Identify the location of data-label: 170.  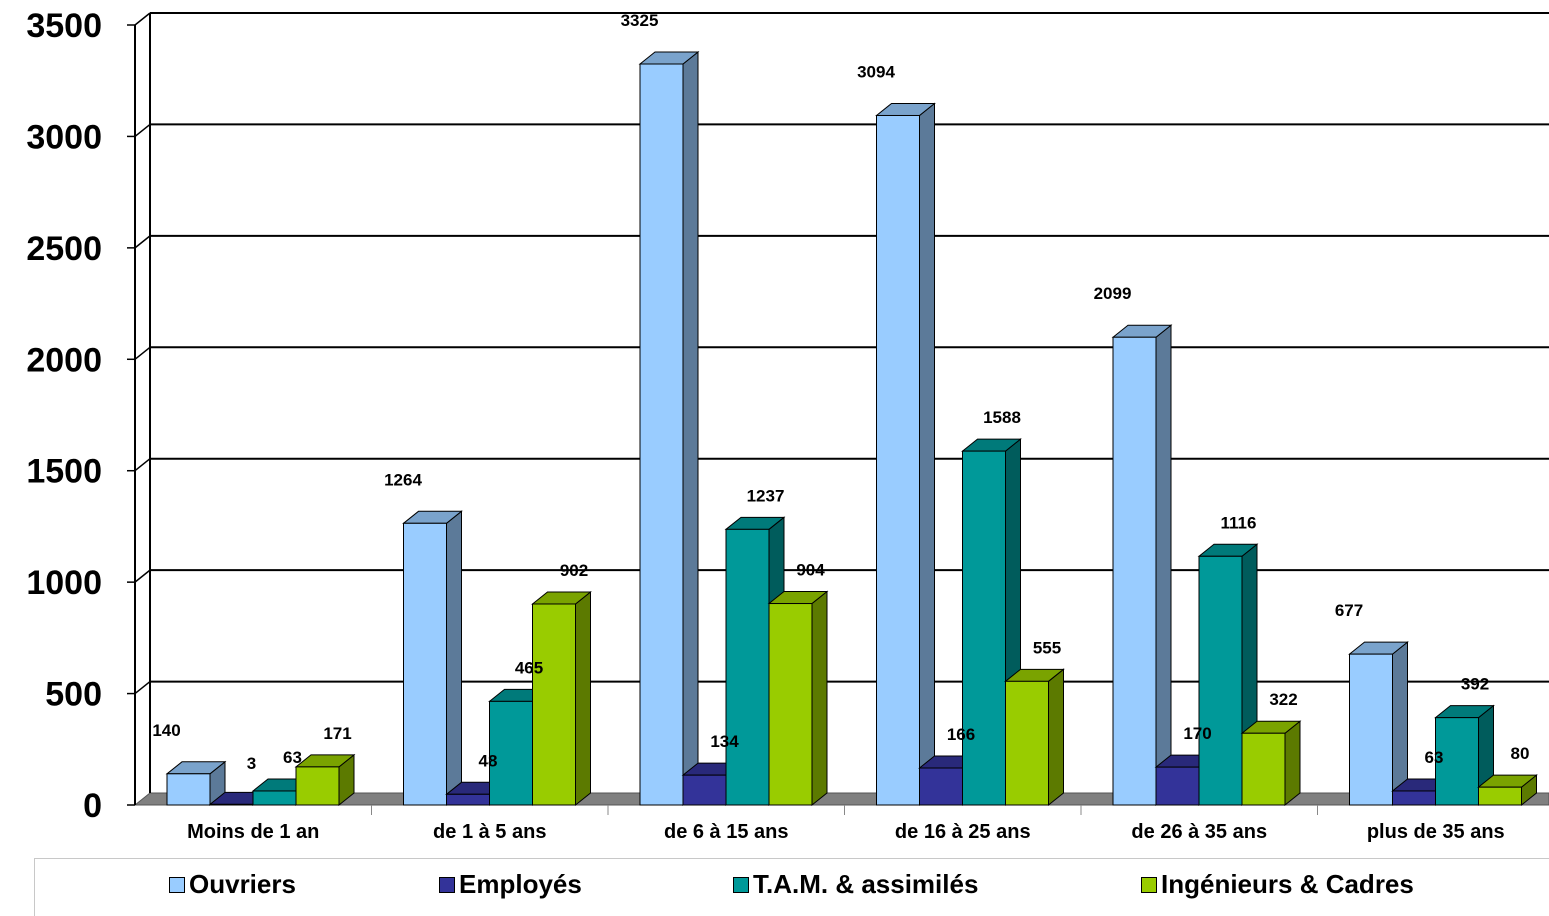
(1197, 733).